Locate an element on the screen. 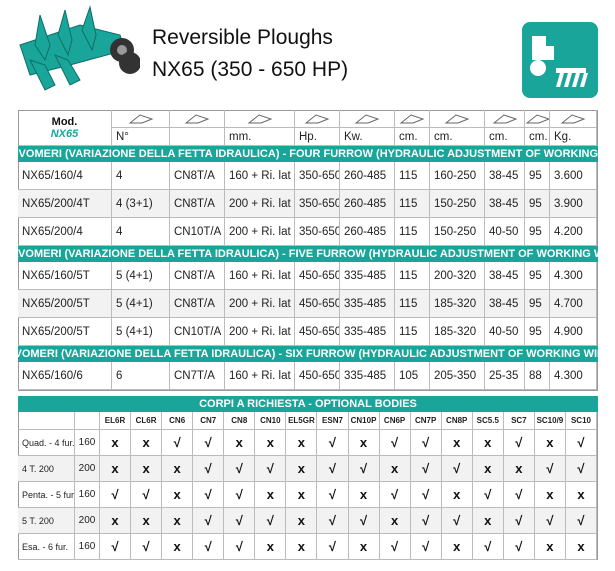  table-cell: 200-320 is located at coordinates (457, 276).